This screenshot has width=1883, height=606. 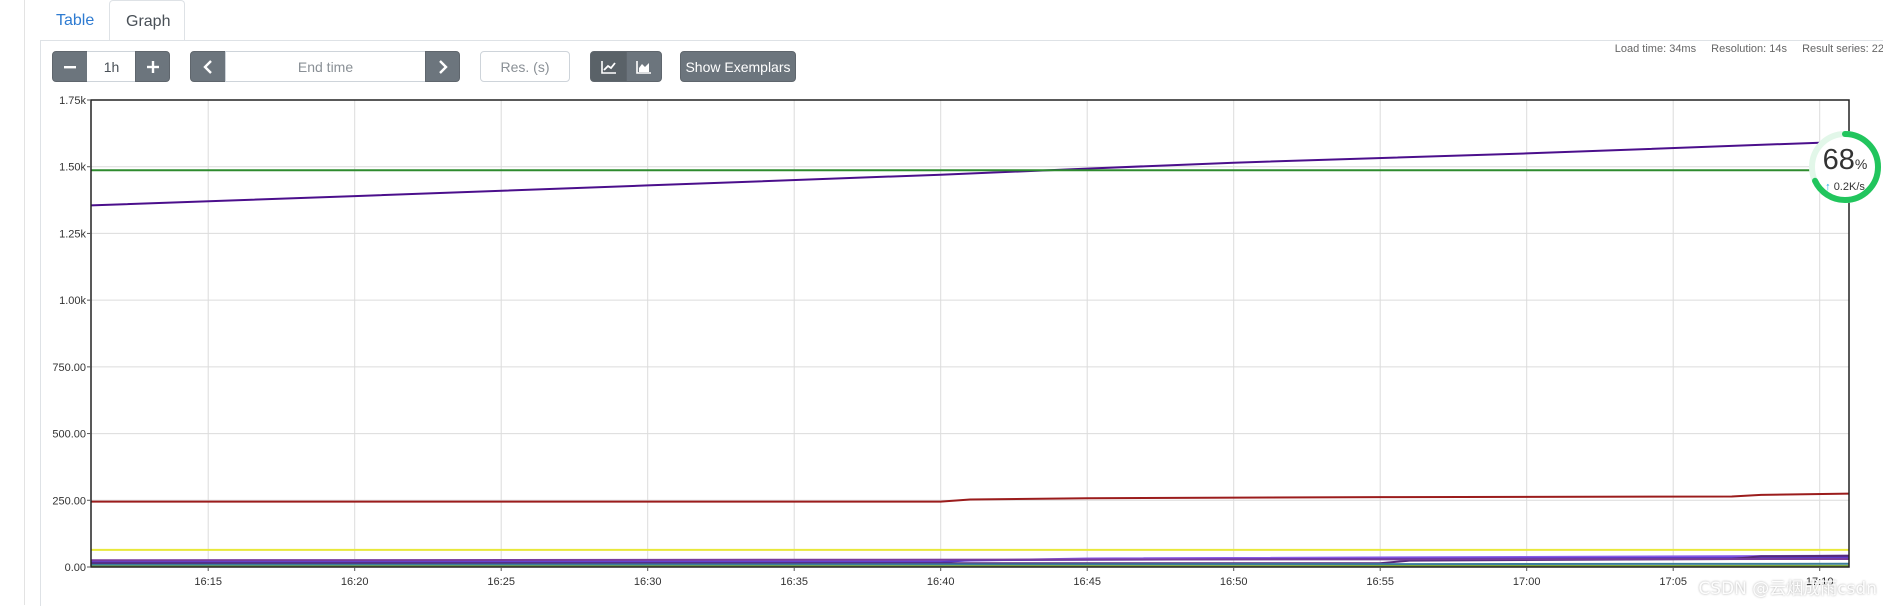 What do you see at coordinates (72, 301) in the screenshot?
I see `y-tick-label: 1.00k` at bounding box center [72, 301].